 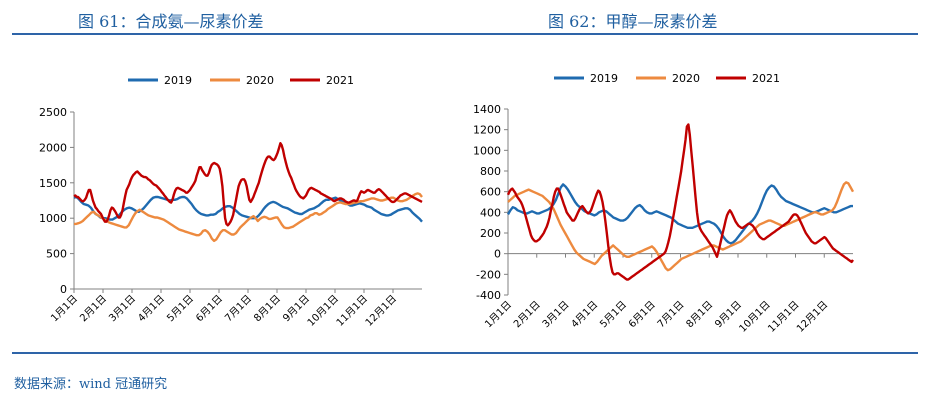 What do you see at coordinates (487, 130) in the screenshot?
I see `y-tick-label: 1200` at bounding box center [487, 130].